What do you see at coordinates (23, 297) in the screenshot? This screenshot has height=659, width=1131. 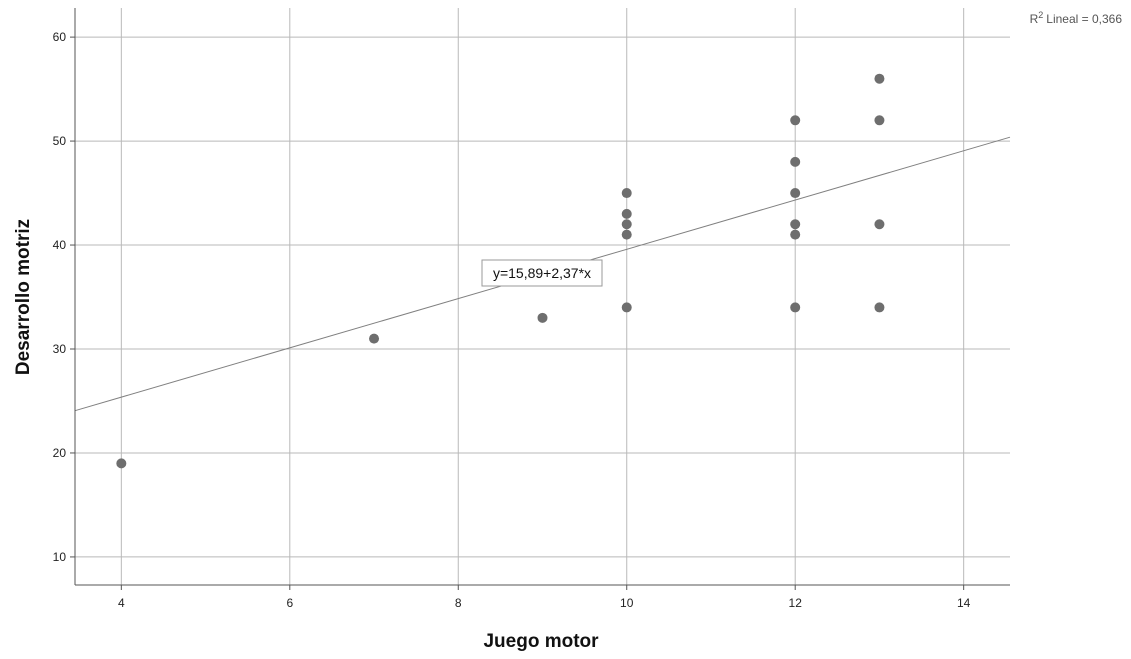 I see `y-axis-title: Desarrollo motriz` at bounding box center [23, 297].